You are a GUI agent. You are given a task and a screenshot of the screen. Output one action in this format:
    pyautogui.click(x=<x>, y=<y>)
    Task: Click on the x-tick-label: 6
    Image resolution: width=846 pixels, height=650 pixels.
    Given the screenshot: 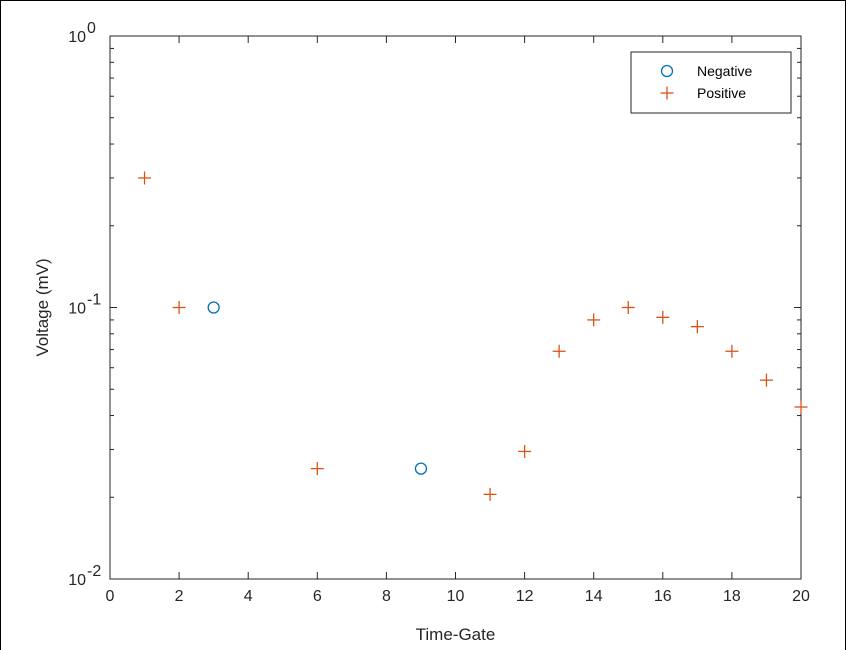 What is the action you would take?
    pyautogui.click(x=317, y=596)
    